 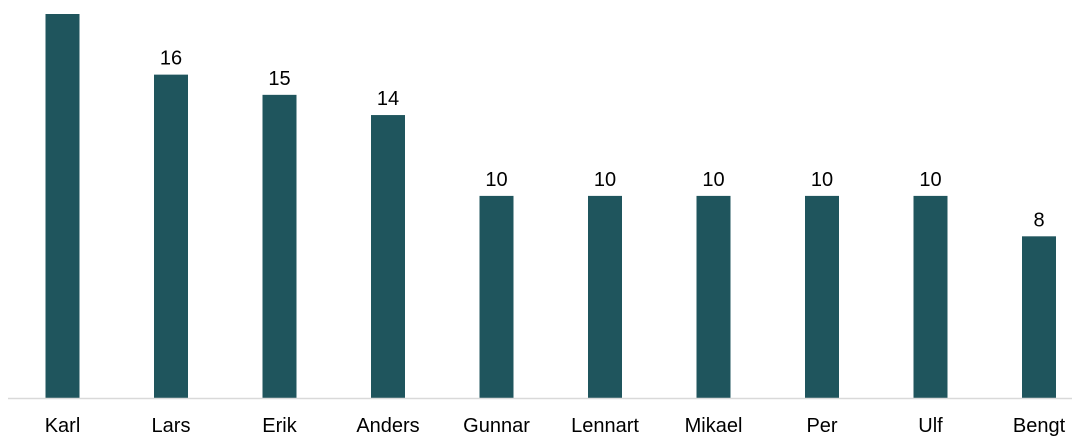 I want to click on data-label-bengt: 8, so click(x=1038, y=220).